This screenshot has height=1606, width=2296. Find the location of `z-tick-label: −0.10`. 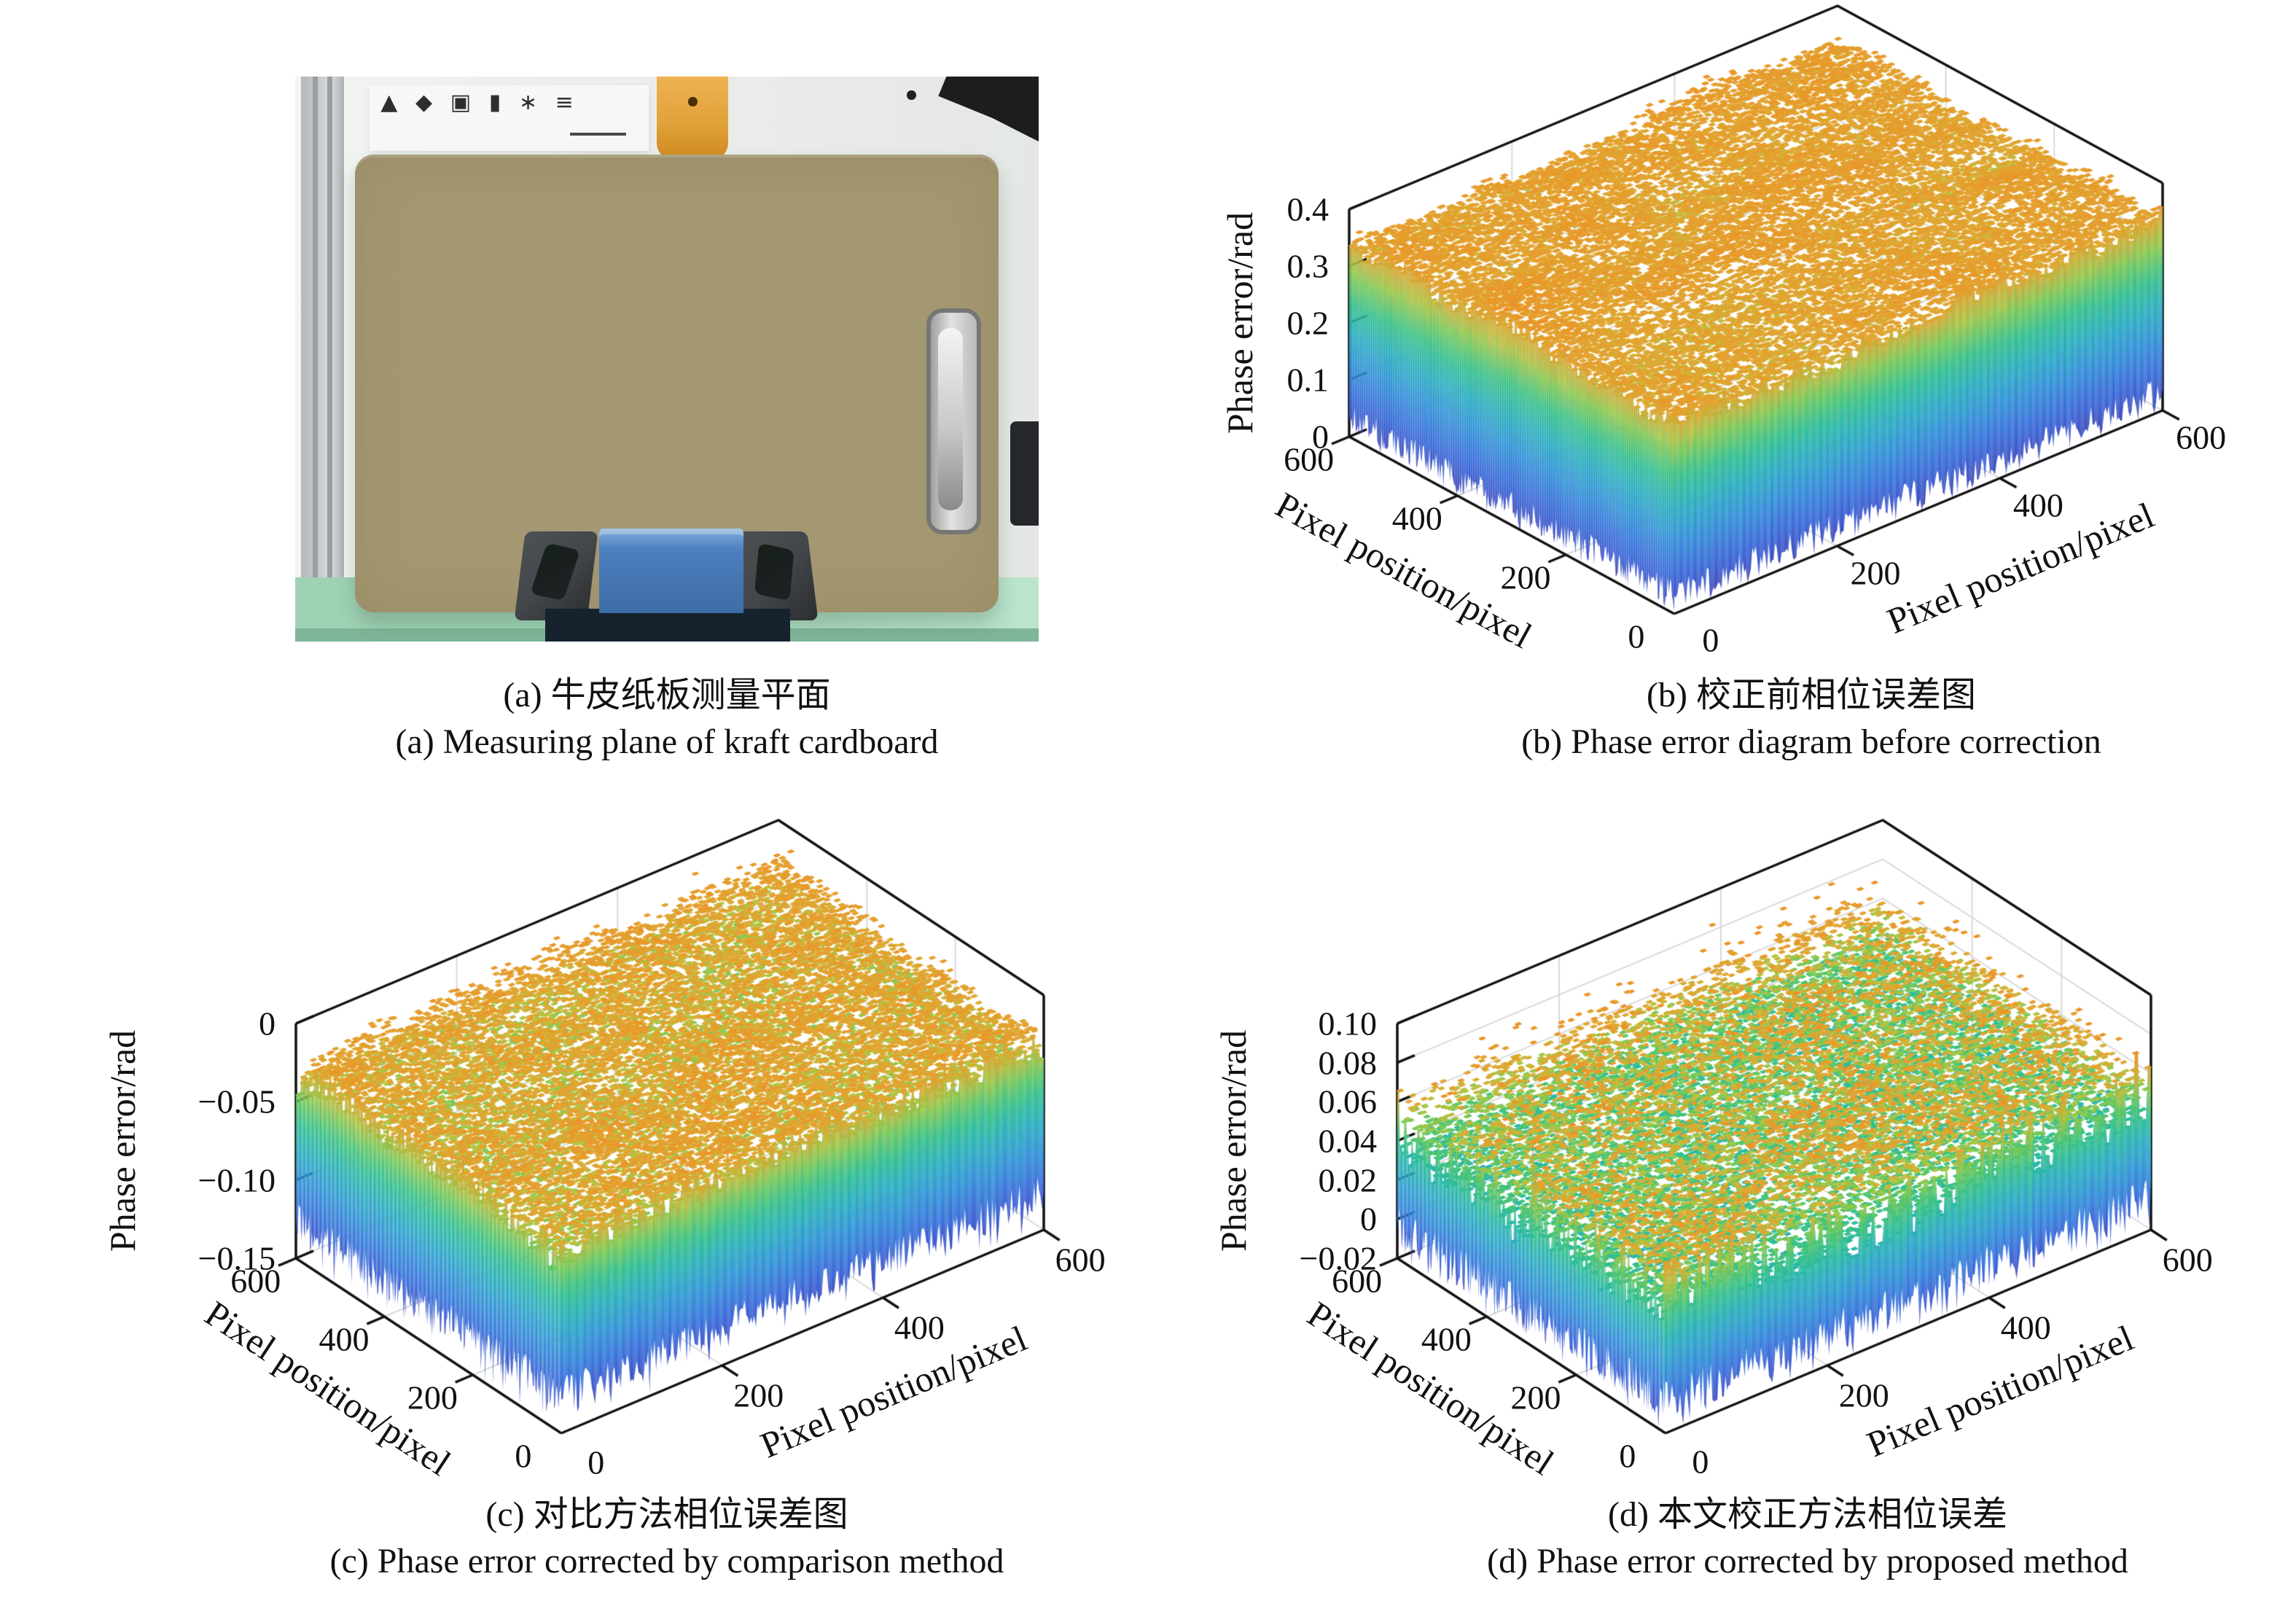

z-tick-label: −0.10 is located at coordinates (237, 1180).